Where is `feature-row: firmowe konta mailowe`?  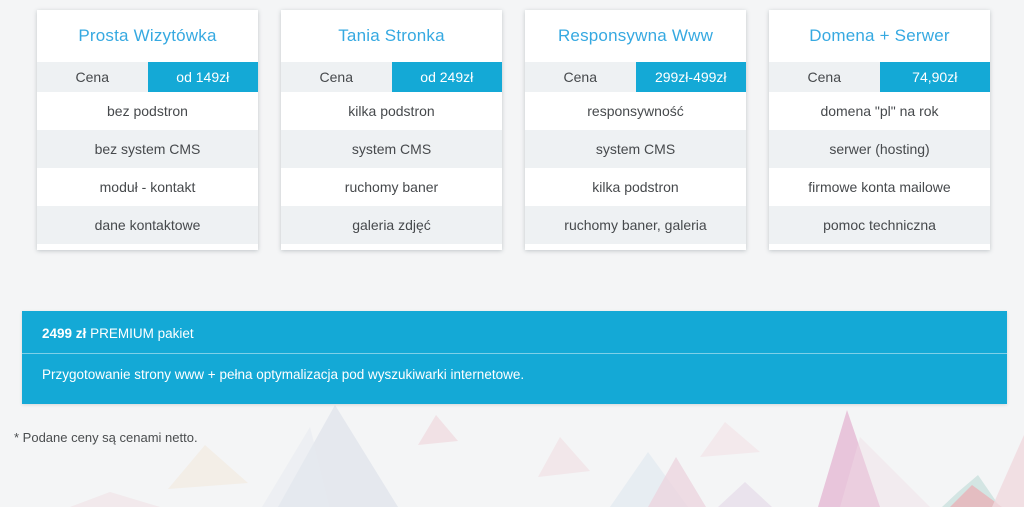
feature-row: firmowe konta mailowe is located at coordinates (879, 187).